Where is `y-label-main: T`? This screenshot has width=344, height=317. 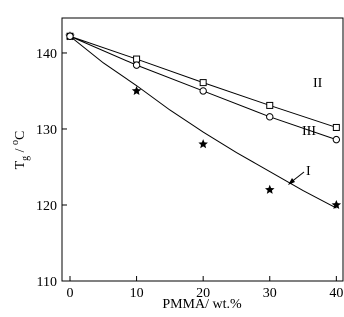 y-label-main: T is located at coordinates (20, 164).